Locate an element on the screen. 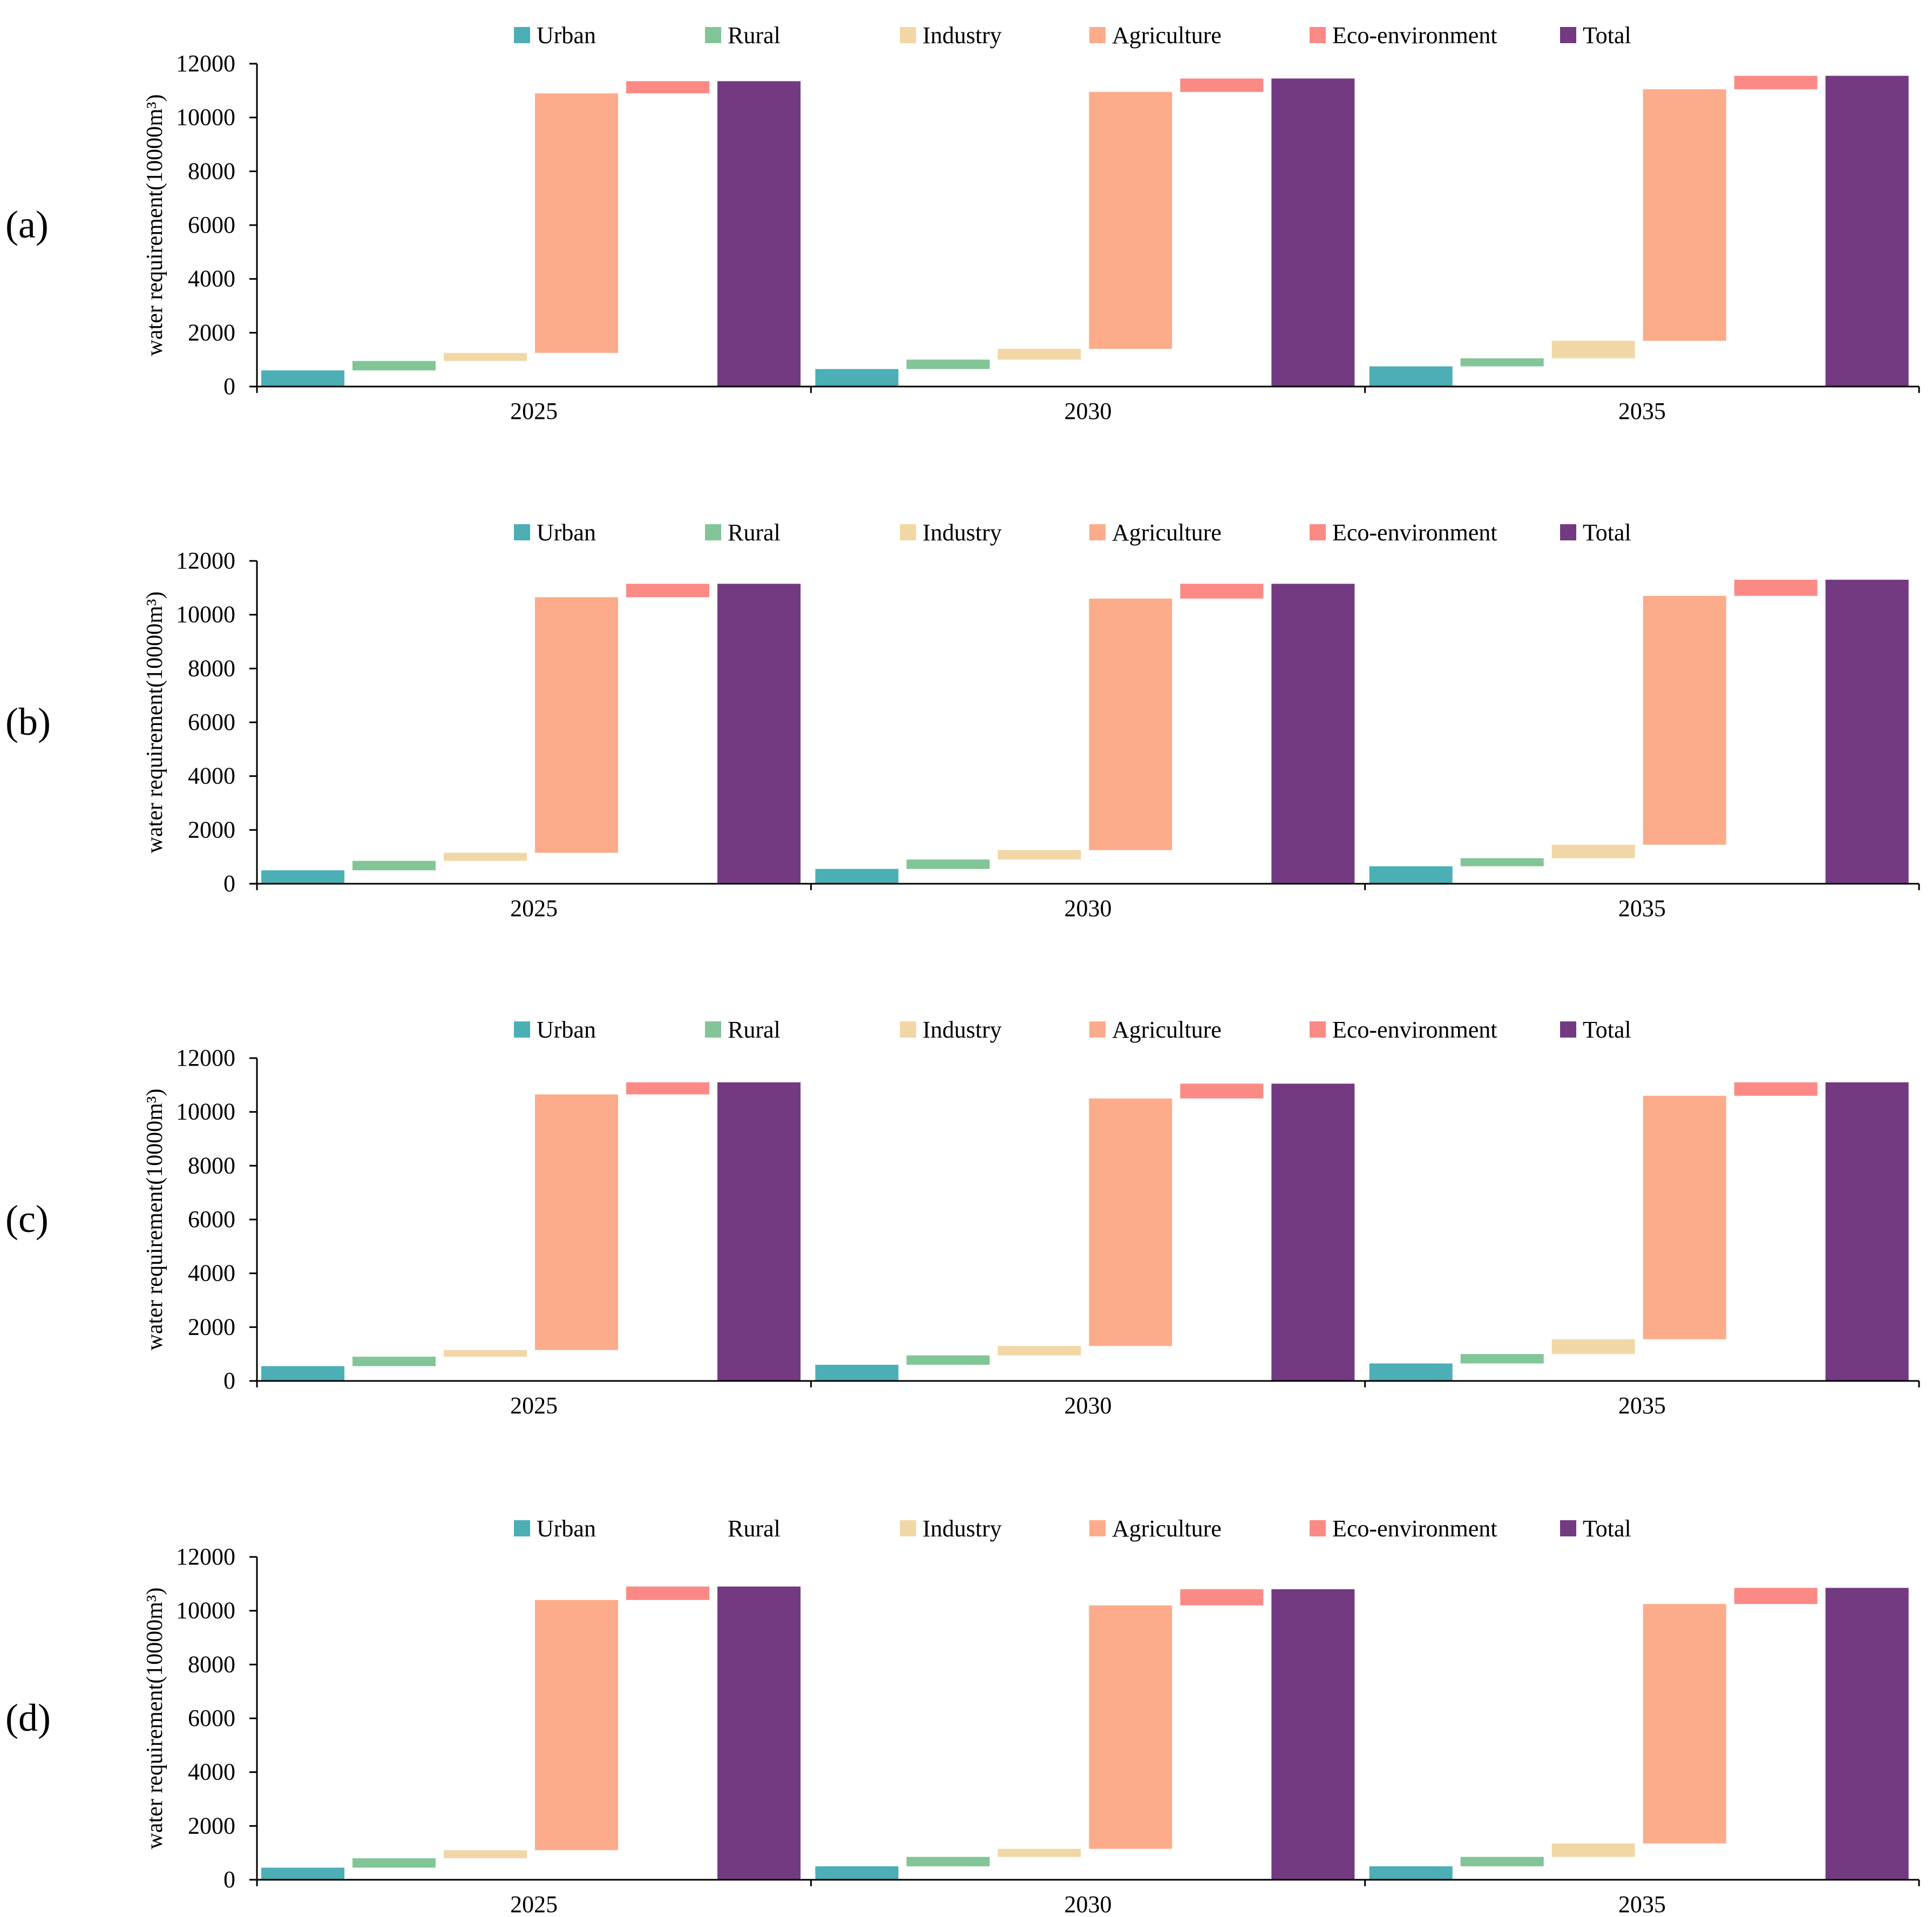 This screenshot has height=1917, width=1932. panel-label: (a) is located at coordinates (27, 224).